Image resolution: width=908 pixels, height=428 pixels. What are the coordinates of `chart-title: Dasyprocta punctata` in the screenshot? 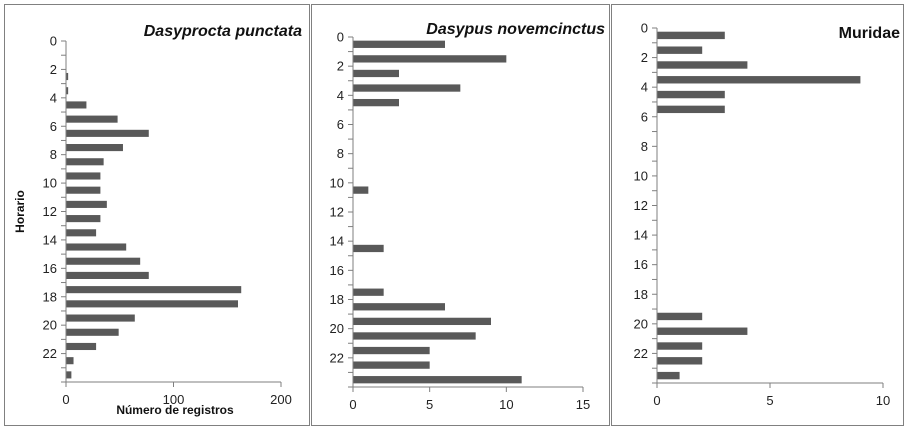 It's located at (223, 31).